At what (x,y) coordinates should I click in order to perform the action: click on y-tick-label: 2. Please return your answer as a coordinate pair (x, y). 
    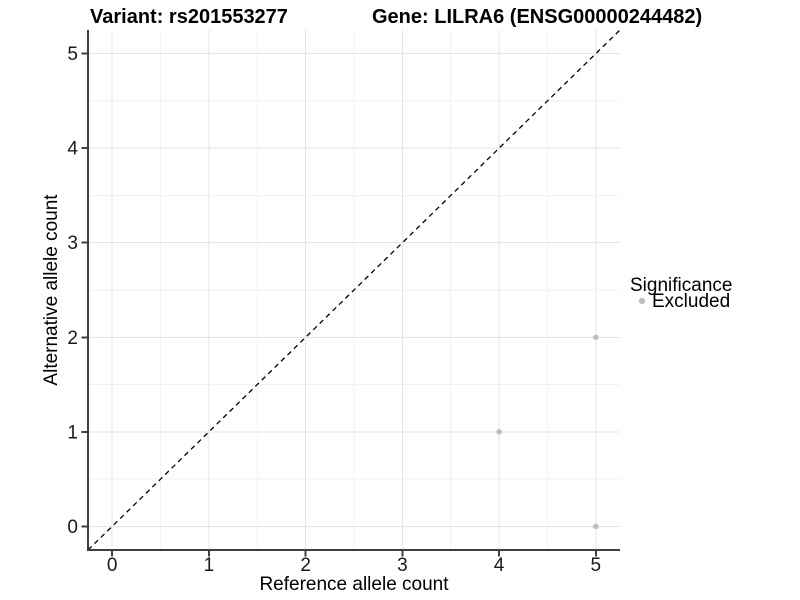
    Looking at the image, I should click on (72, 338).